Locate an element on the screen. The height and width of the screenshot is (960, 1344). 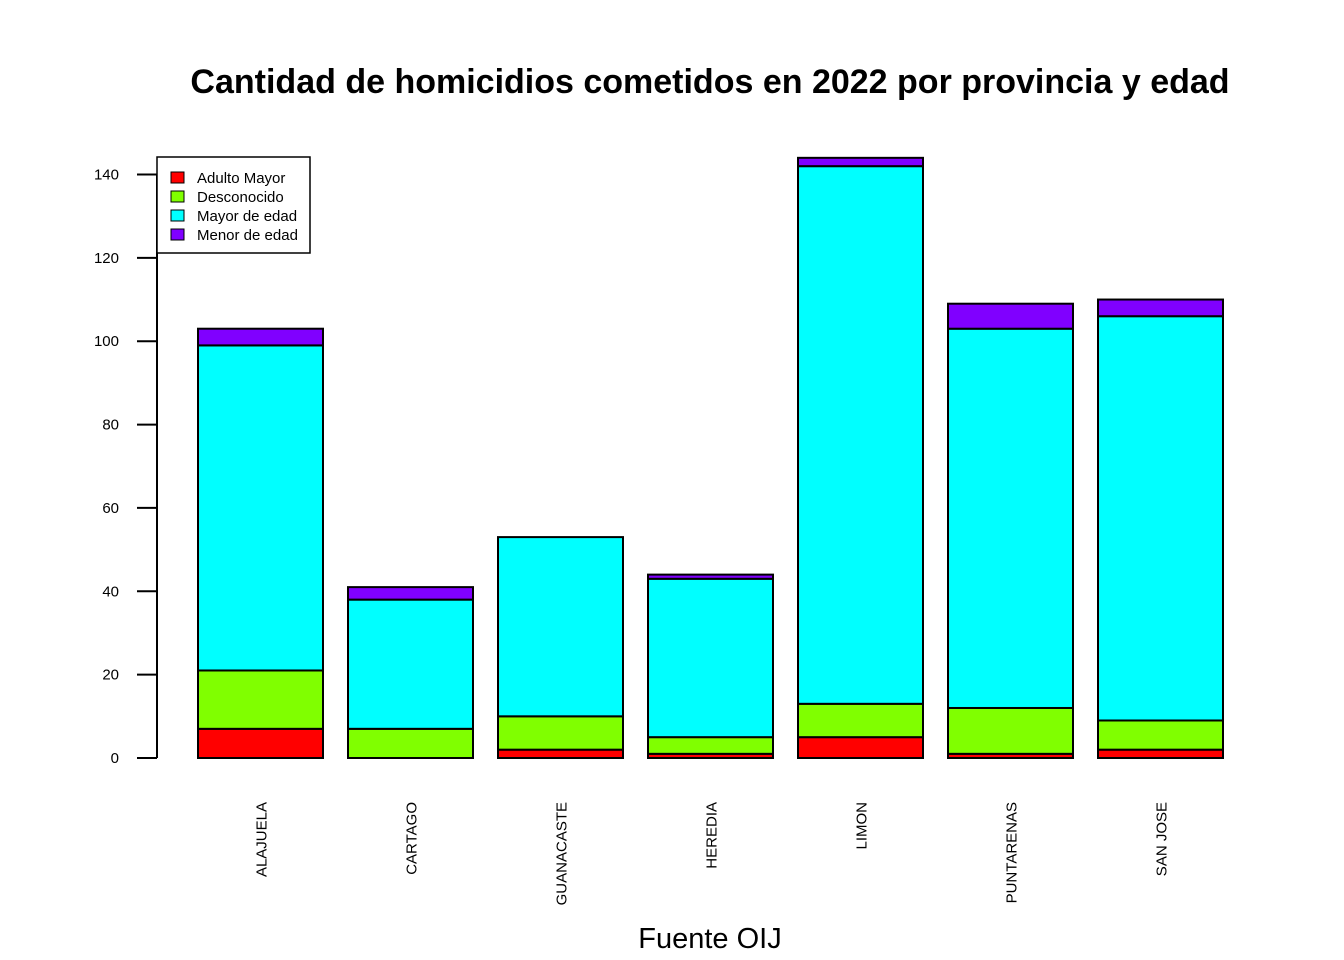
y-axis: 0 20 40 60 80 100 120 140 is located at coordinates (126, 467).